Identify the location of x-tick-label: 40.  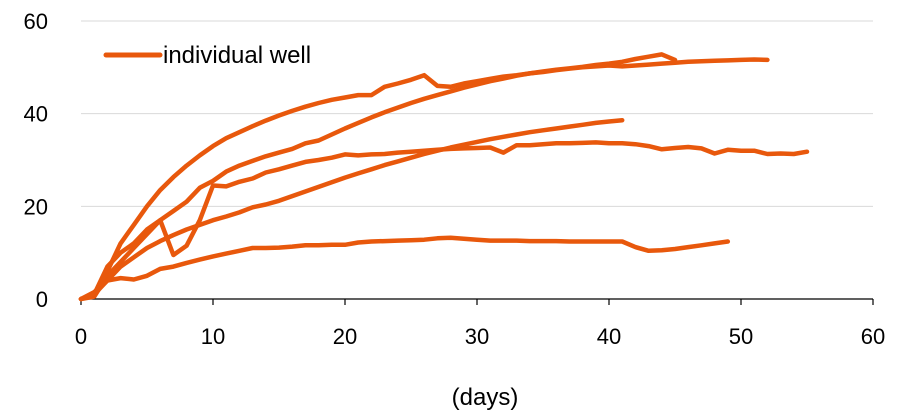
(609, 336).